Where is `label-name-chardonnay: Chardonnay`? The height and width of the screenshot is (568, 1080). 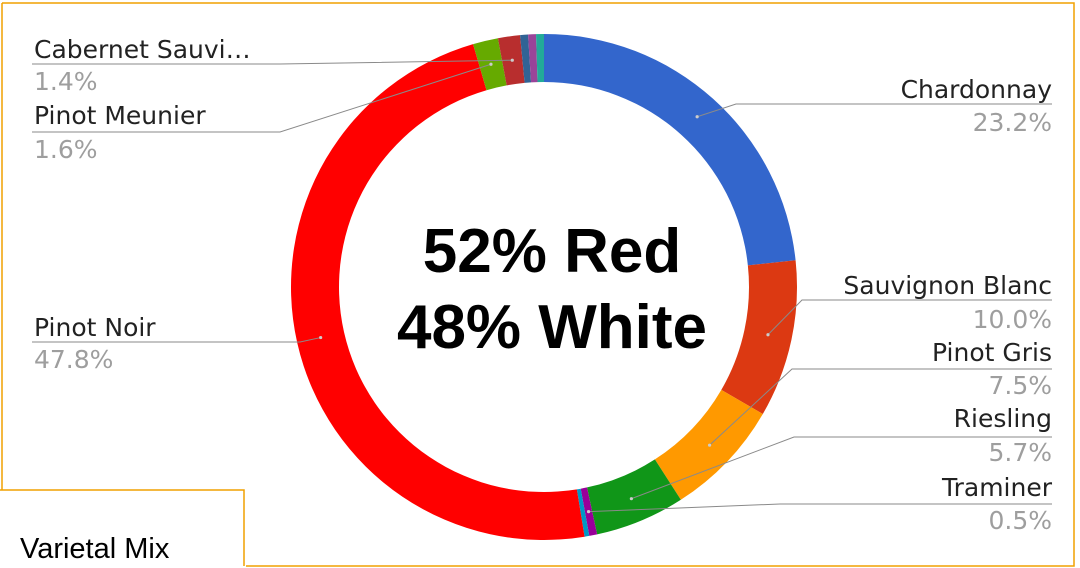
label-name-chardonnay: Chardonnay is located at coordinates (977, 89).